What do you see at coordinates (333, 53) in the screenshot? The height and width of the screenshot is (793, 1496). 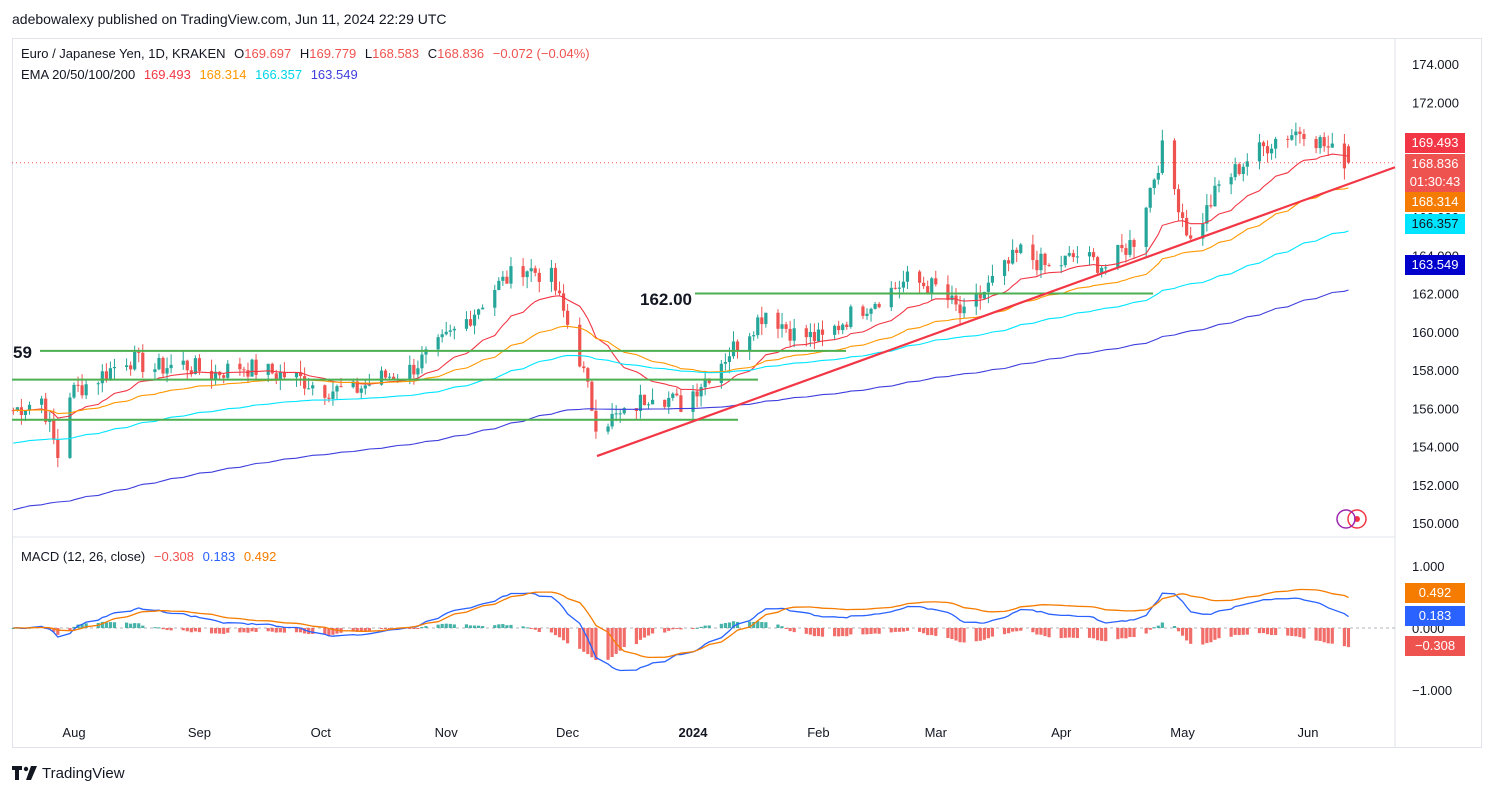 I see `high-value: 169.779` at bounding box center [333, 53].